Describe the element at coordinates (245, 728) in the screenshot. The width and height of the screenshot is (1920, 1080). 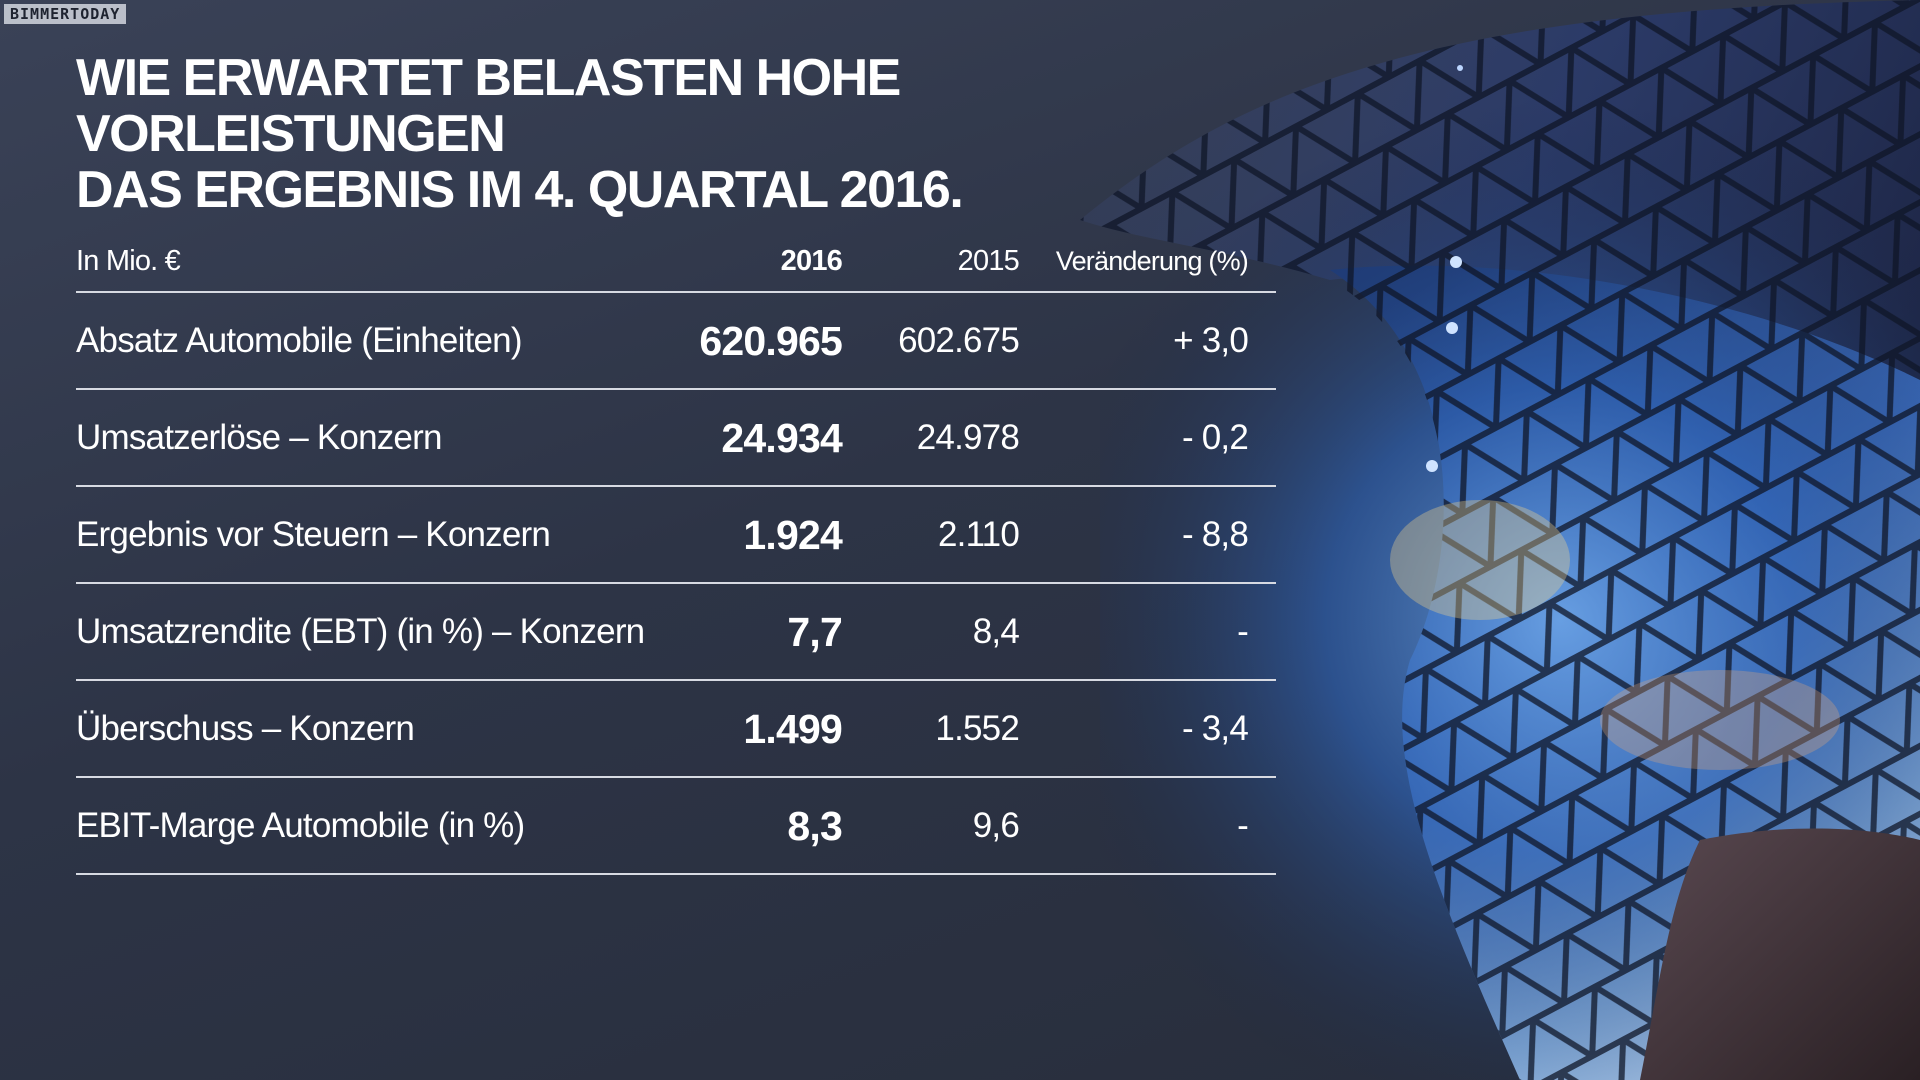
I see `row-label: Überschuss – Konzern` at that location.